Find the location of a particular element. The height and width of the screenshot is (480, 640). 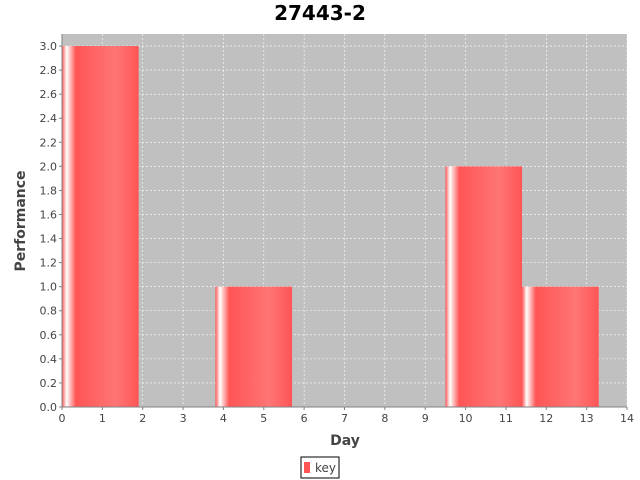

x-tick-label: 13 is located at coordinates (587, 418).